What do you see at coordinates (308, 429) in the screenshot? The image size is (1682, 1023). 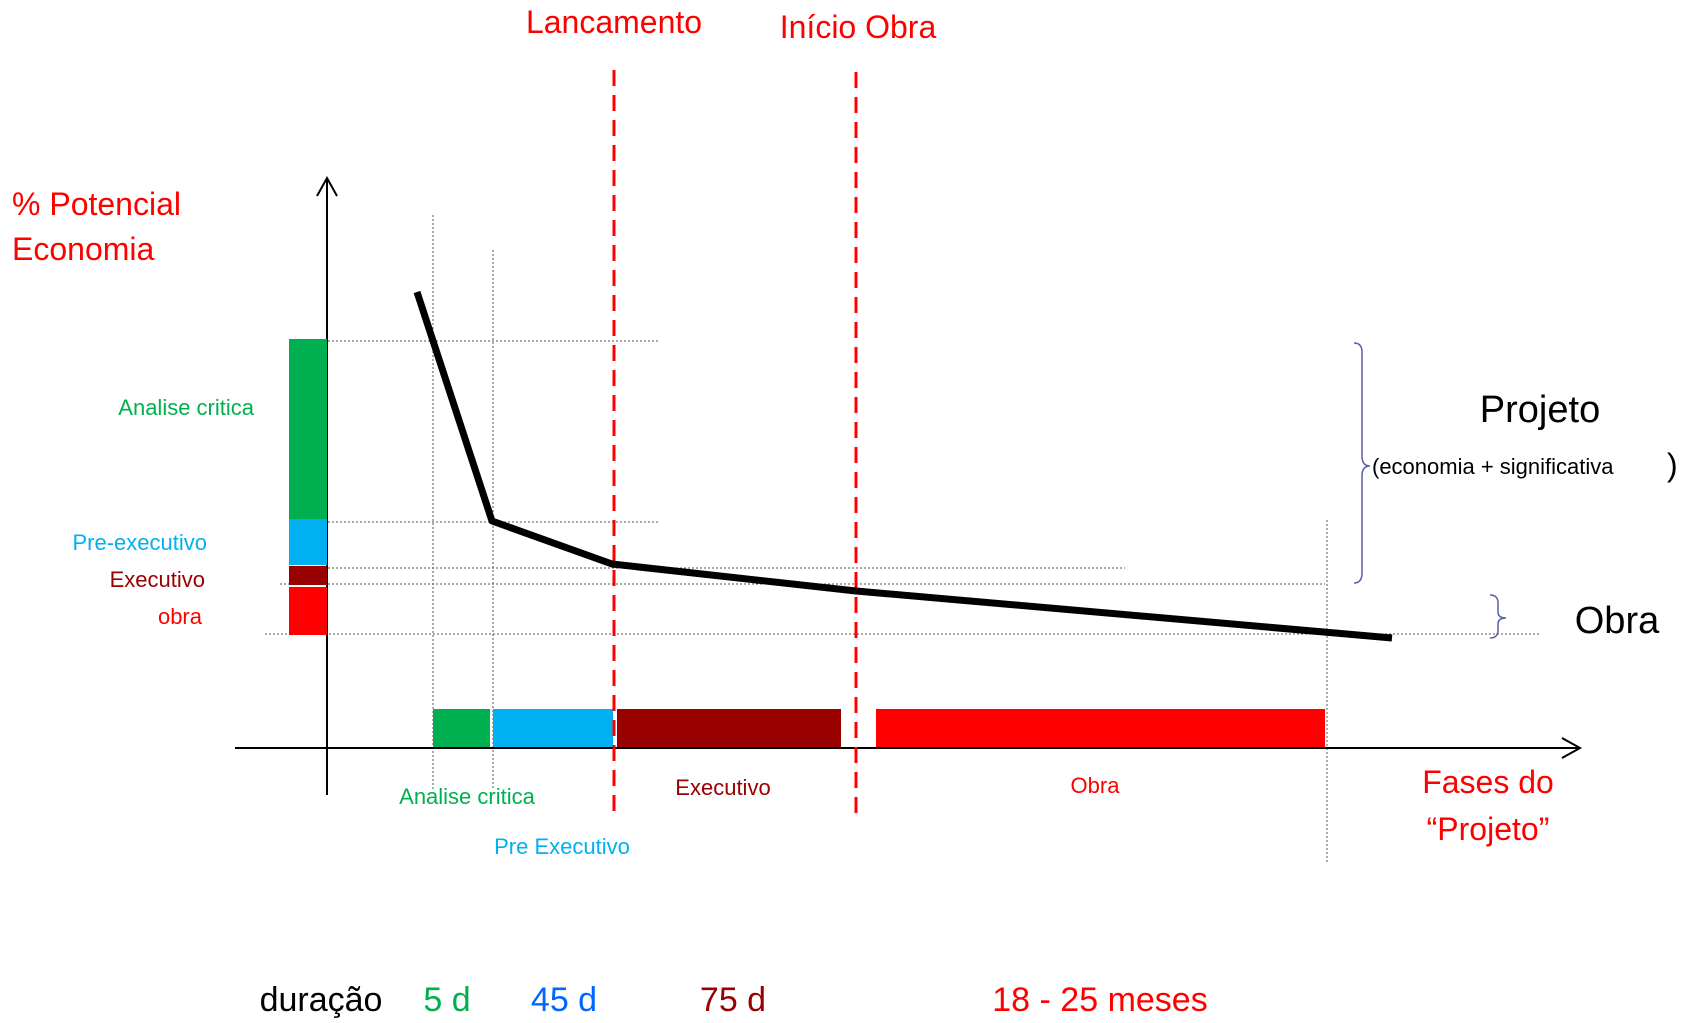 I see `stack-segment-analise` at bounding box center [308, 429].